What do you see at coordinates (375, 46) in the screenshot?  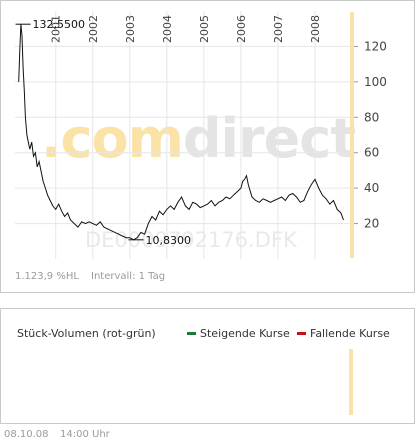 I see `y-tick-label: 120` at bounding box center [375, 46].